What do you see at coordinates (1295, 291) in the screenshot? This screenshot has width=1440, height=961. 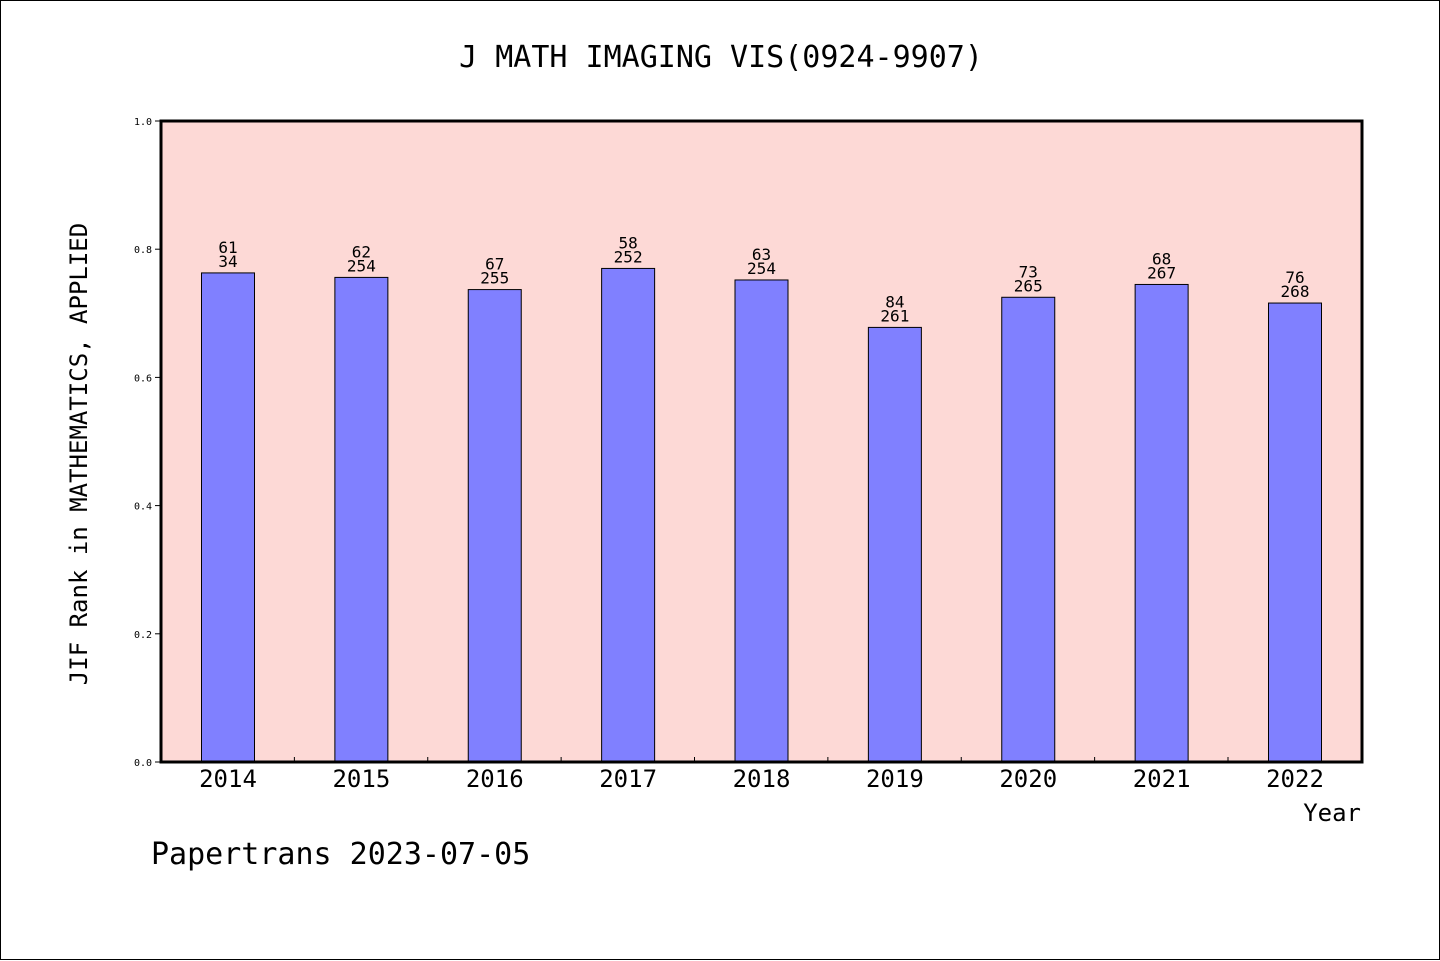 I see `bar-total-label: 268` at bounding box center [1295, 291].